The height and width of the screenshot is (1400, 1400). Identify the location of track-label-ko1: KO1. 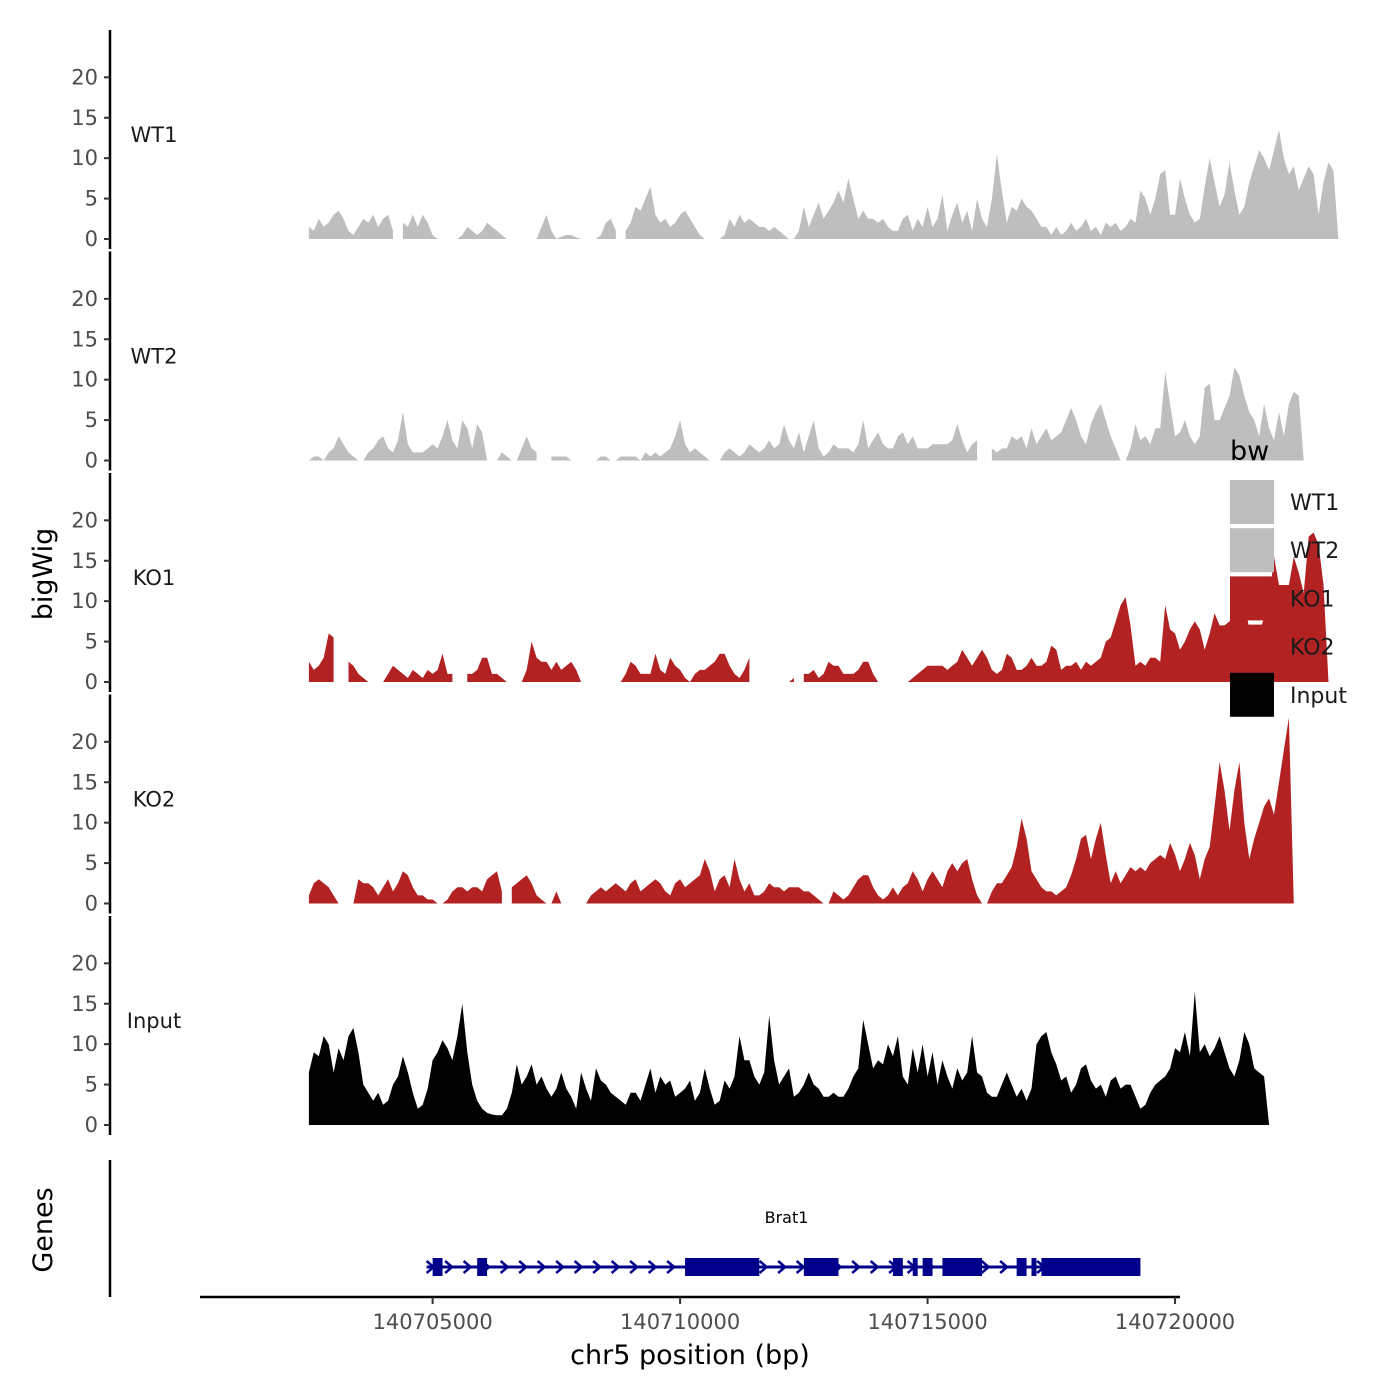
(154, 578).